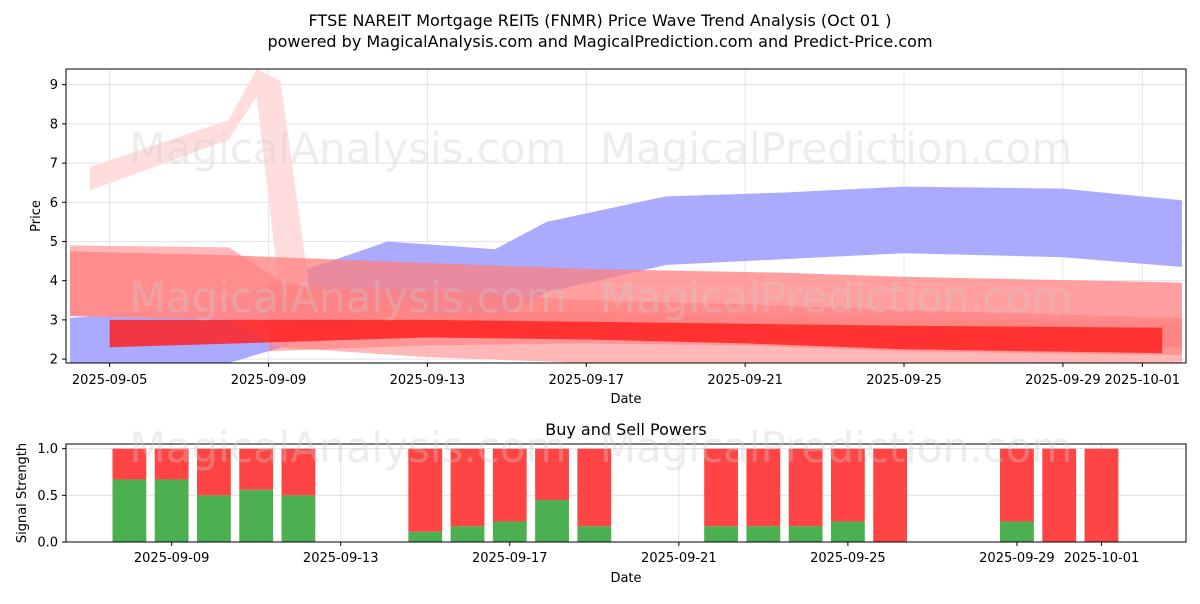  What do you see at coordinates (615, 495) in the screenshot?
I see `signal-bars` at bounding box center [615, 495].